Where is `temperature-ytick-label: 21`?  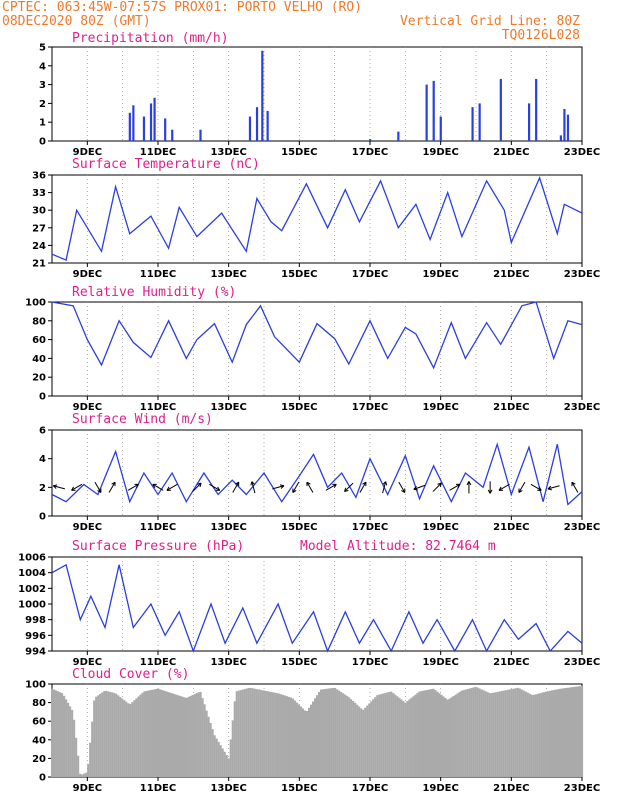 temperature-ytick-label: 21 is located at coordinates (39, 264).